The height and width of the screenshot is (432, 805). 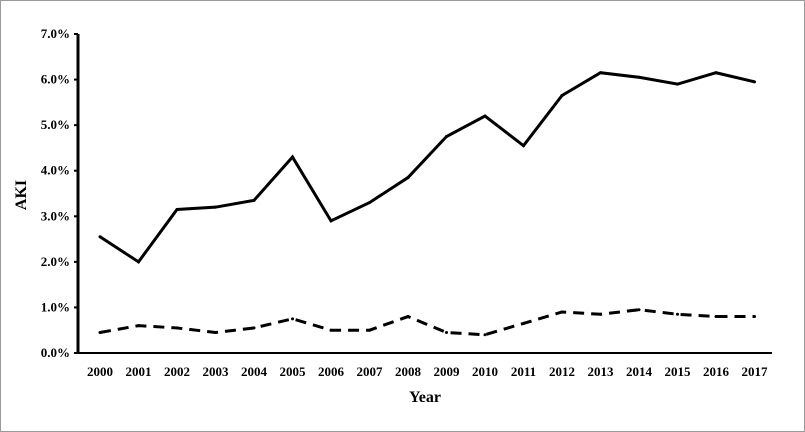 What do you see at coordinates (100, 371) in the screenshot?
I see `x-tick-label: 2000` at bounding box center [100, 371].